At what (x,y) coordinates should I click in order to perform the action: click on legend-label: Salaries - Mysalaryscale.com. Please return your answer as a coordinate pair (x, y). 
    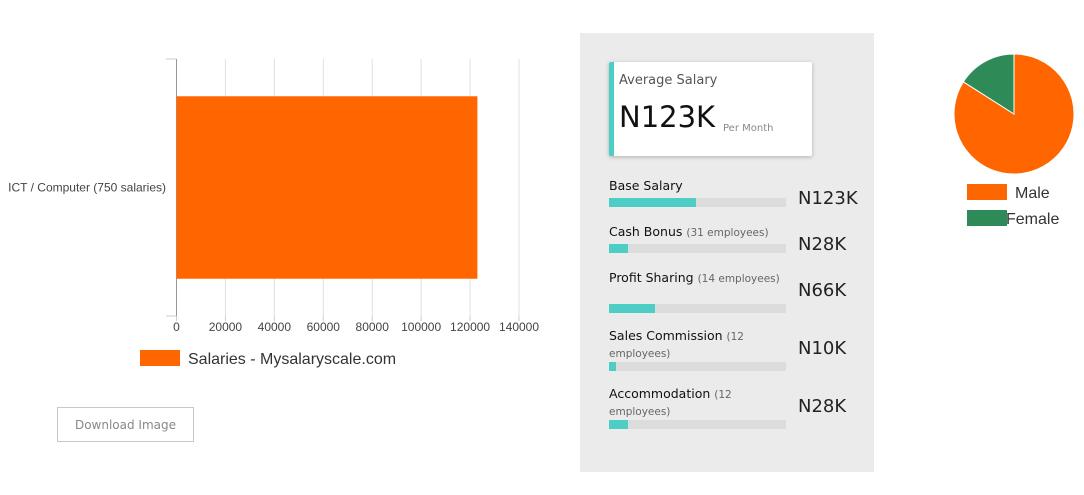
    Looking at the image, I should click on (292, 359).